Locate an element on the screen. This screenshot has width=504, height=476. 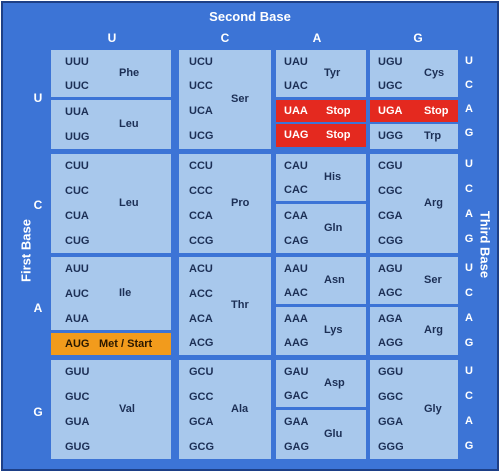
third-base-u-r3: U is located at coordinates (469, 371).